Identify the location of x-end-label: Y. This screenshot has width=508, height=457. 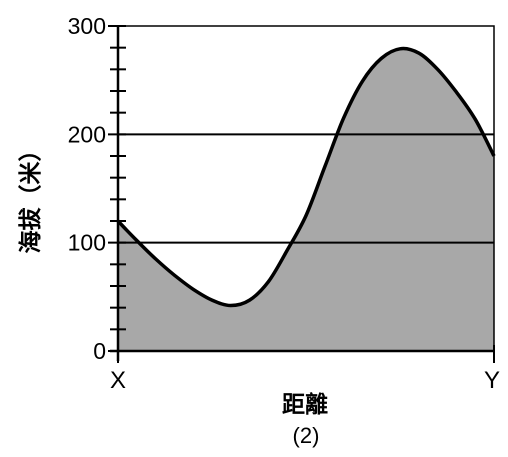
(492, 380).